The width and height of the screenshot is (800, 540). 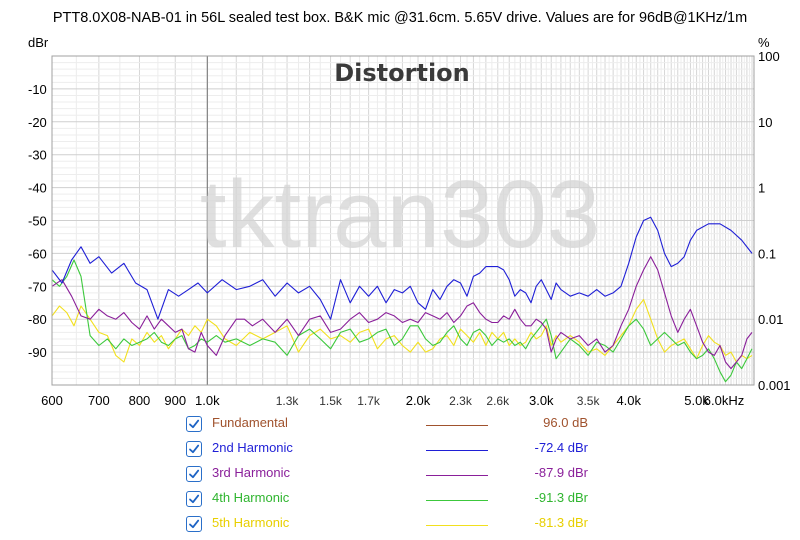 I want to click on legend-item-2nd-harmonic: 2nd Harmonic -72.4 dBr, so click(x=396, y=451).